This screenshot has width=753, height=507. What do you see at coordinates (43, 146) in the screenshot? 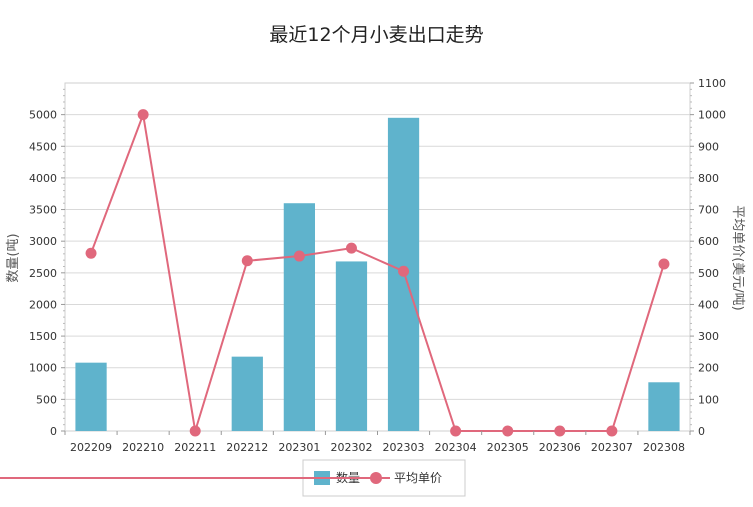
I see `left-tick-label: 4500` at bounding box center [43, 146].